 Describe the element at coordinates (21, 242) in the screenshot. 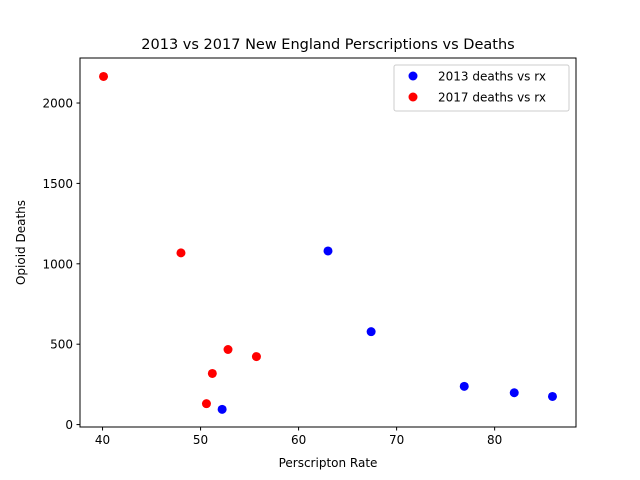

I see `y-axis-label: Opioid Deaths` at that location.